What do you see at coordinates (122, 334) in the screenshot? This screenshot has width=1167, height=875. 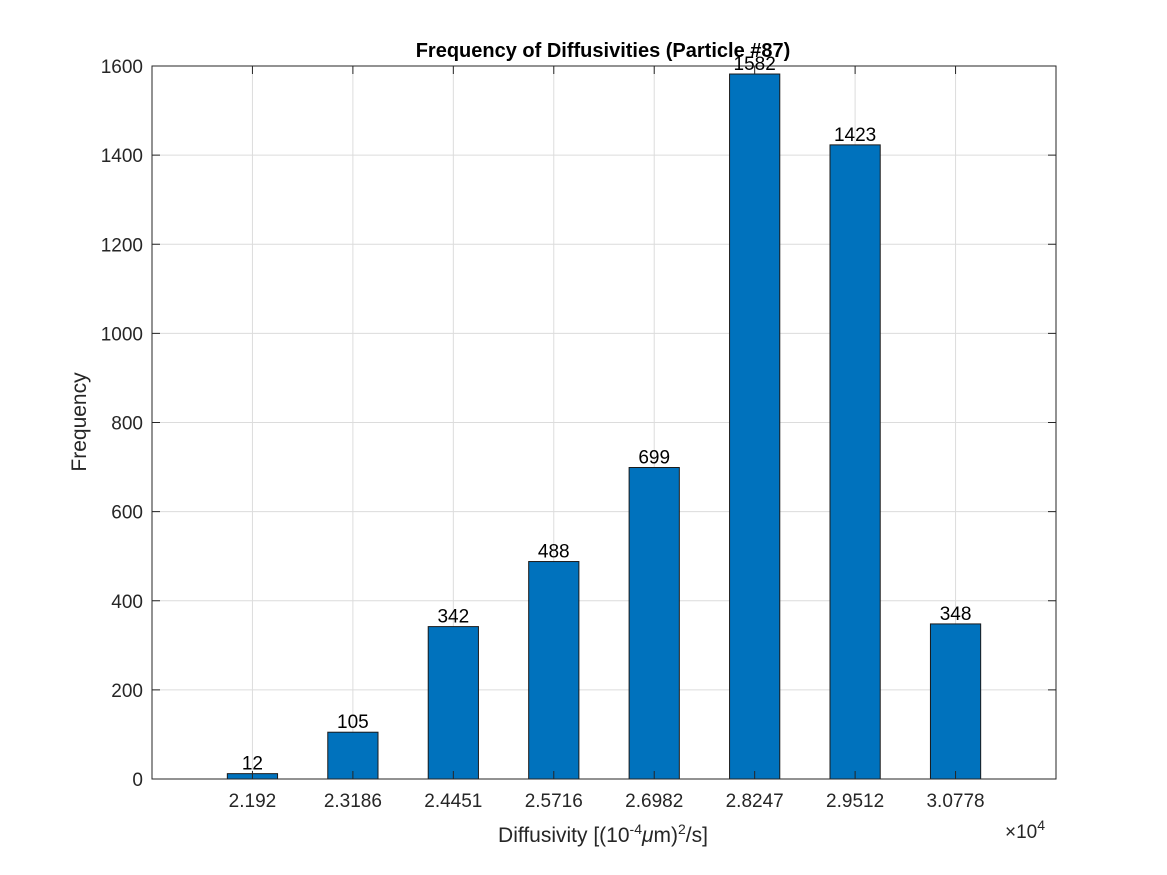 I see `y-tick-label: 1000` at bounding box center [122, 334].